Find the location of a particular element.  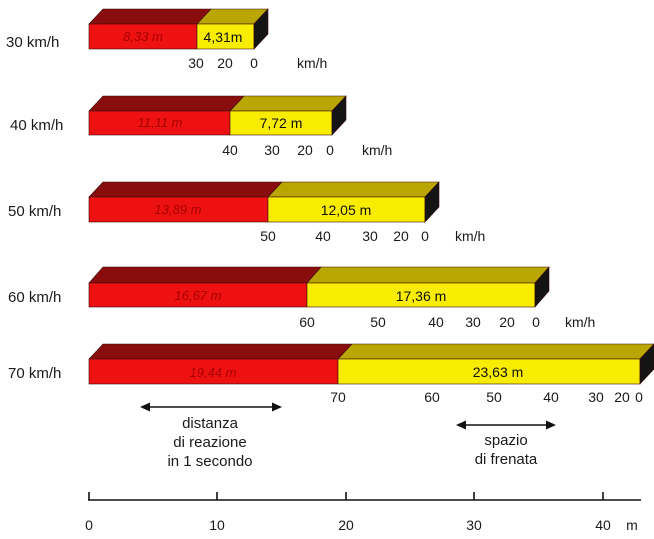

reaction-distance-label: 13,89 m is located at coordinates (178, 209).